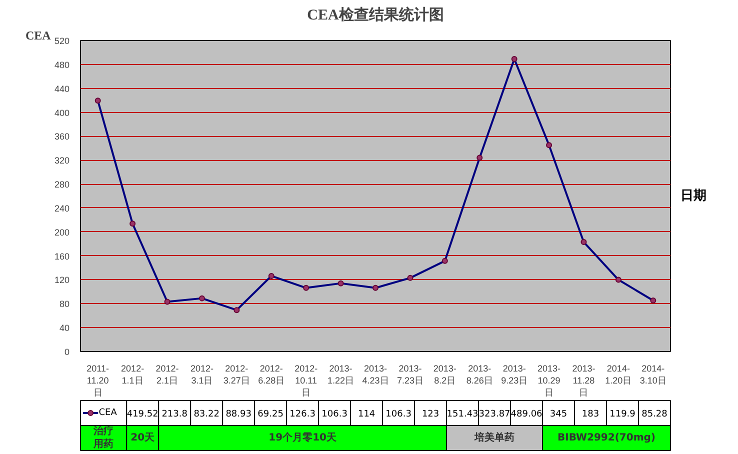 This screenshot has height=454, width=738. Describe the element at coordinates (607, 438) in the screenshot. I see `text: BIBW2992(70mg)` at that location.